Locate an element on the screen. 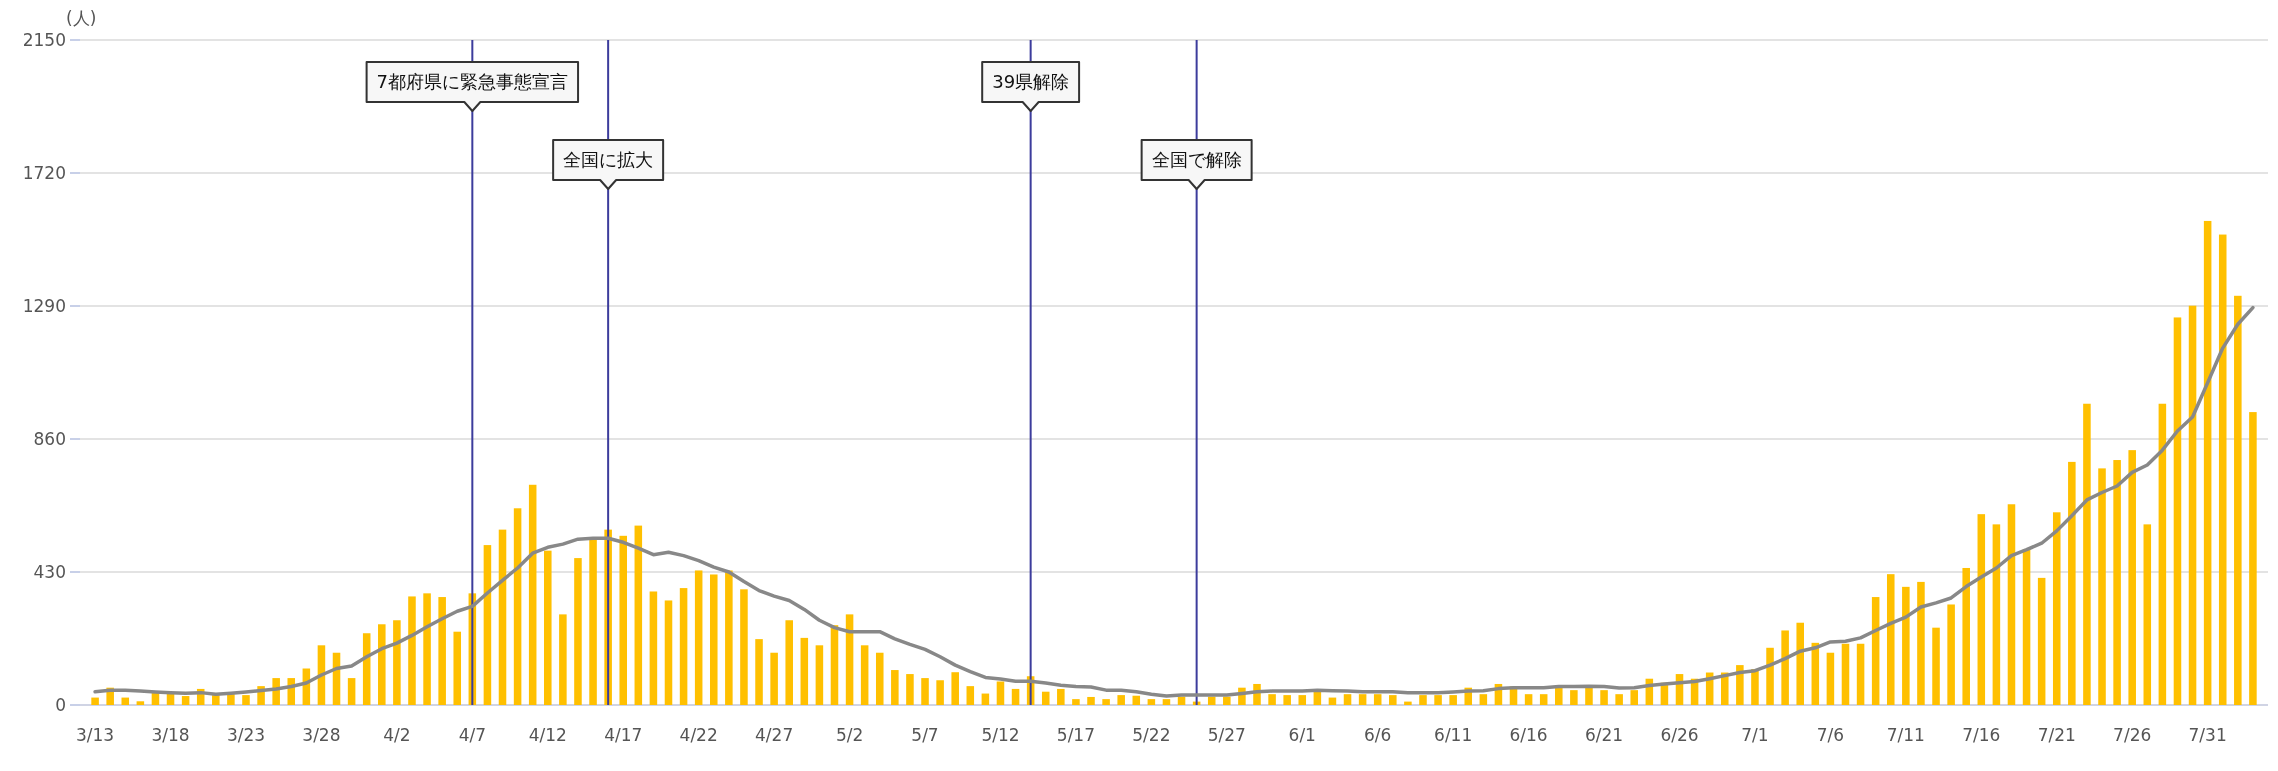  x-tick-label: 4/12 is located at coordinates (547, 735).